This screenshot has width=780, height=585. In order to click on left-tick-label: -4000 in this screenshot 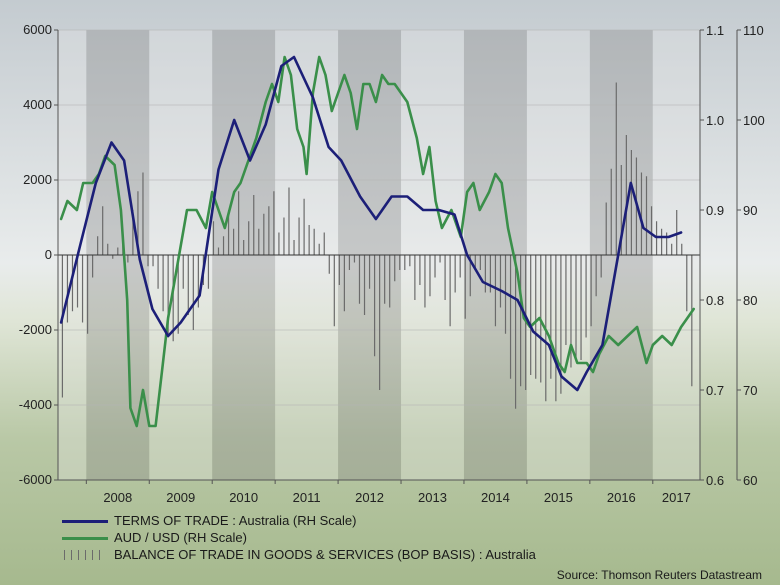, I will do `click(35, 404)`.